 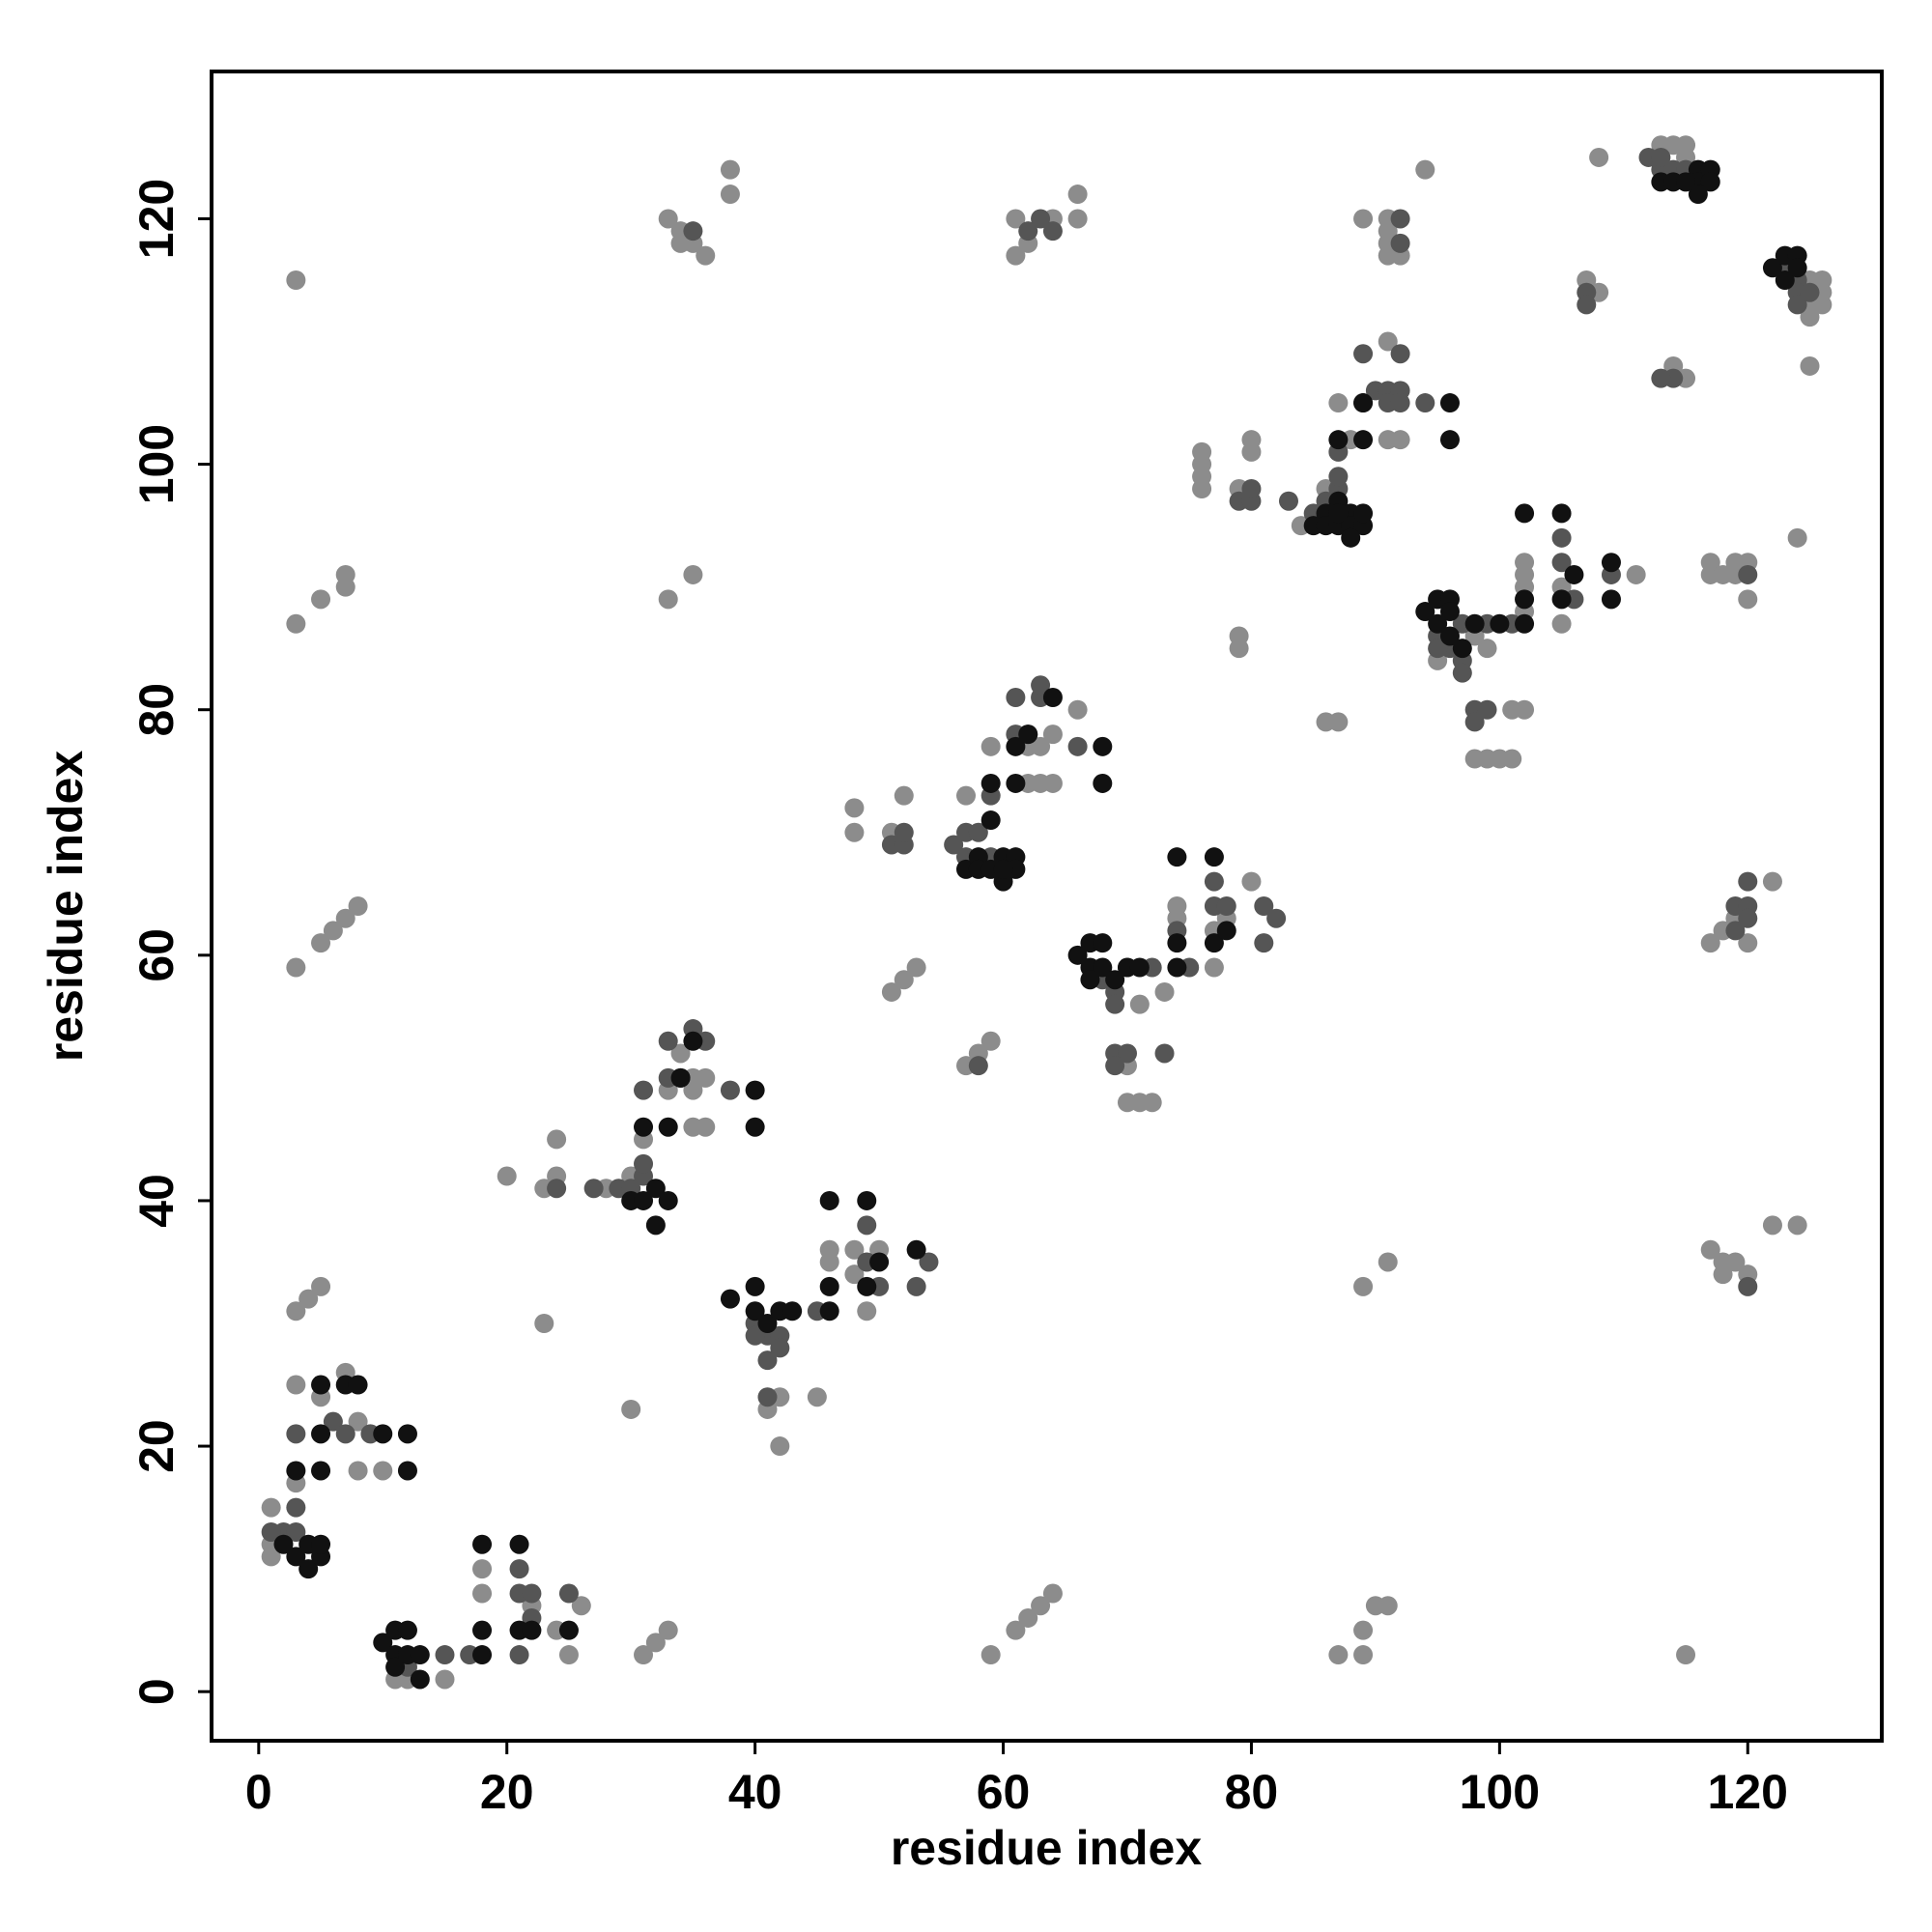 I want to click on x-tick-label: 20, so click(x=507, y=1792).